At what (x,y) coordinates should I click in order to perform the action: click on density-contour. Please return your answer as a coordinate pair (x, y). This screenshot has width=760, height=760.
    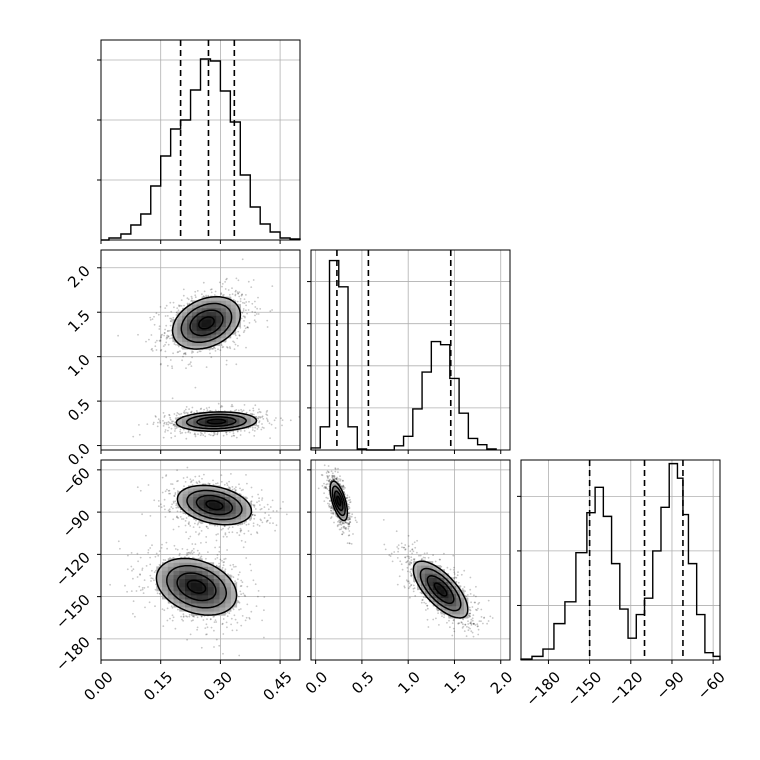
    Looking at the image, I should click on (216, 421).